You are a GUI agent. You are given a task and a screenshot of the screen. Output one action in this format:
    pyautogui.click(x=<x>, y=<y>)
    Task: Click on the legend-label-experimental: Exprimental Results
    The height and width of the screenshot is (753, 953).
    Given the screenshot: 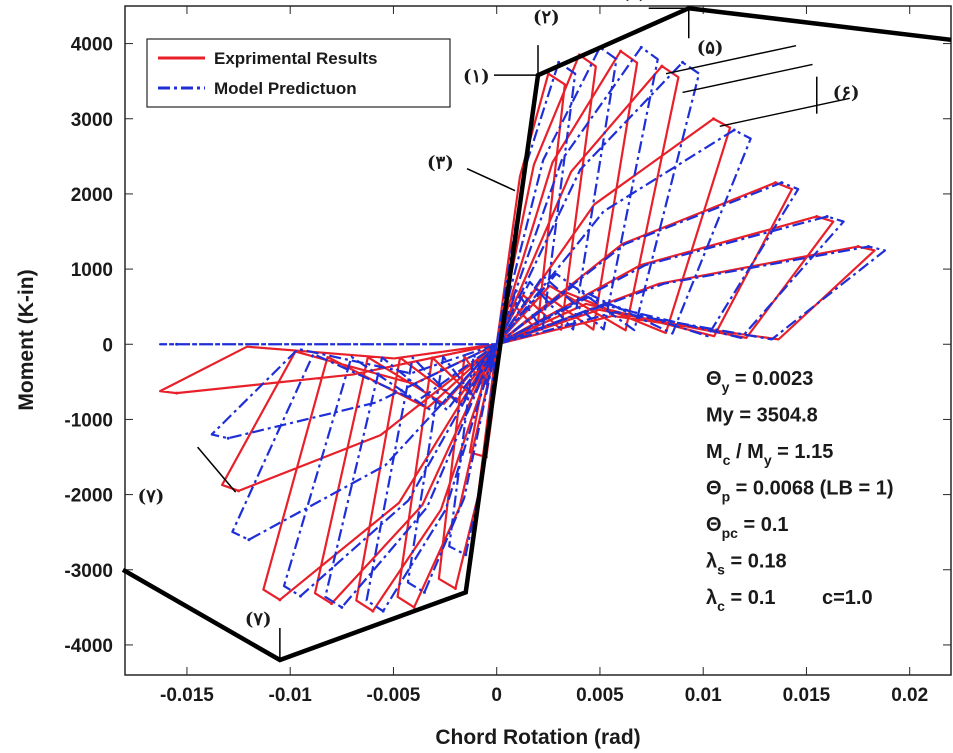 What is the action you would take?
    pyautogui.click(x=295, y=58)
    